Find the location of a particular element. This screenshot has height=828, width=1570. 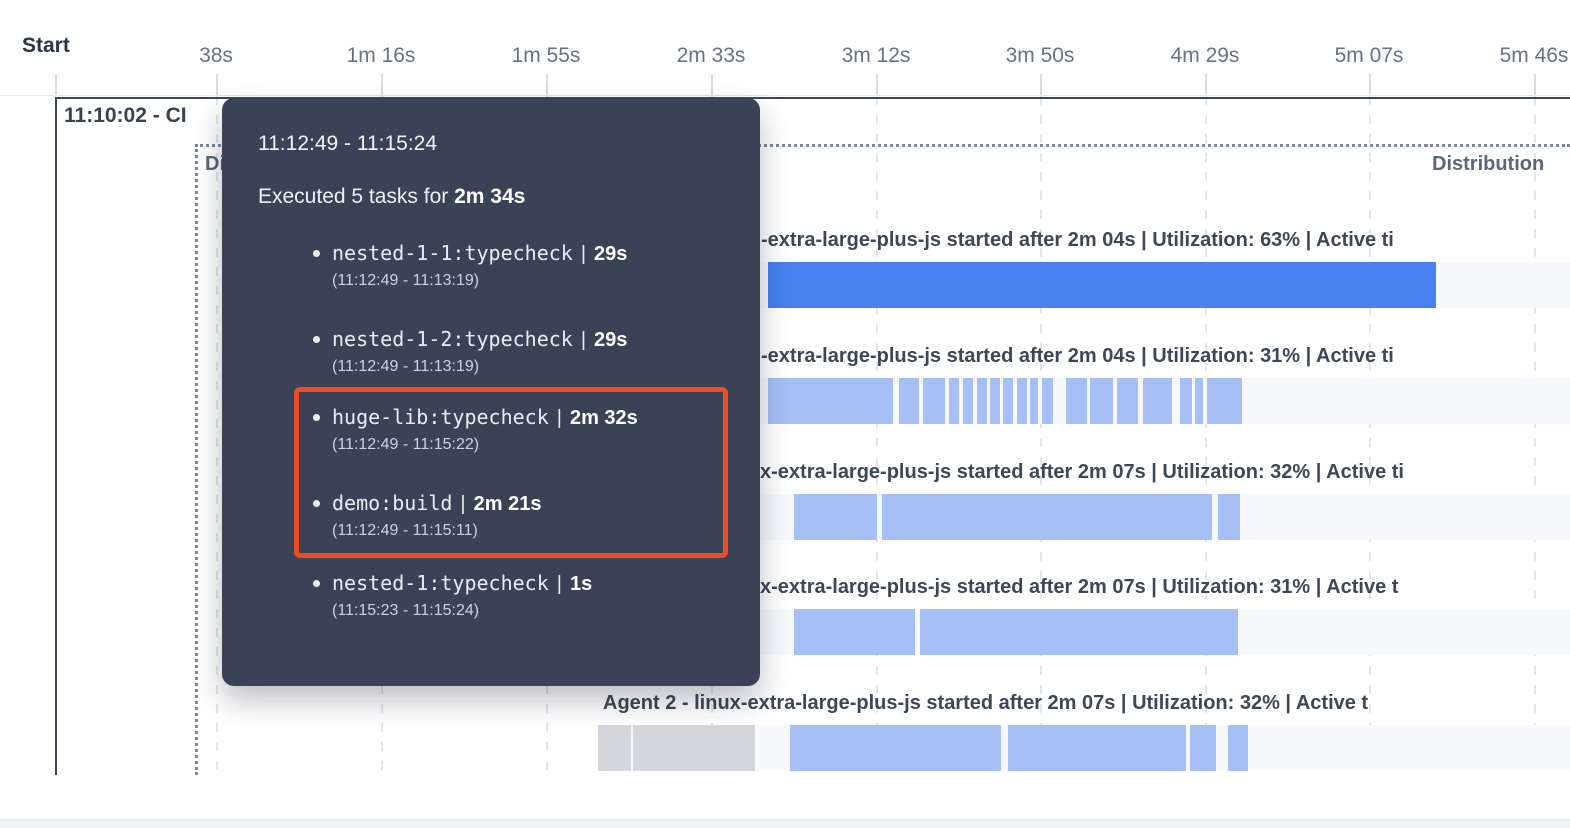

tooltip-time-range: 11:12:49 - 11:15:24 is located at coordinates (348, 143).